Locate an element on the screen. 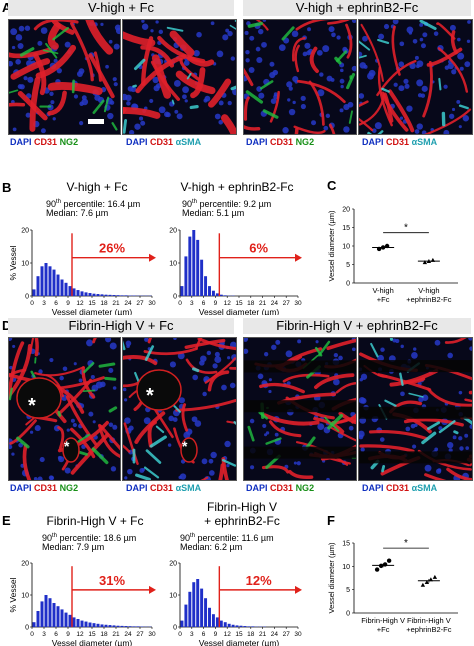 This screenshot has height=646, width=474. x-tick-label: 18 is located at coordinates (104, 303).